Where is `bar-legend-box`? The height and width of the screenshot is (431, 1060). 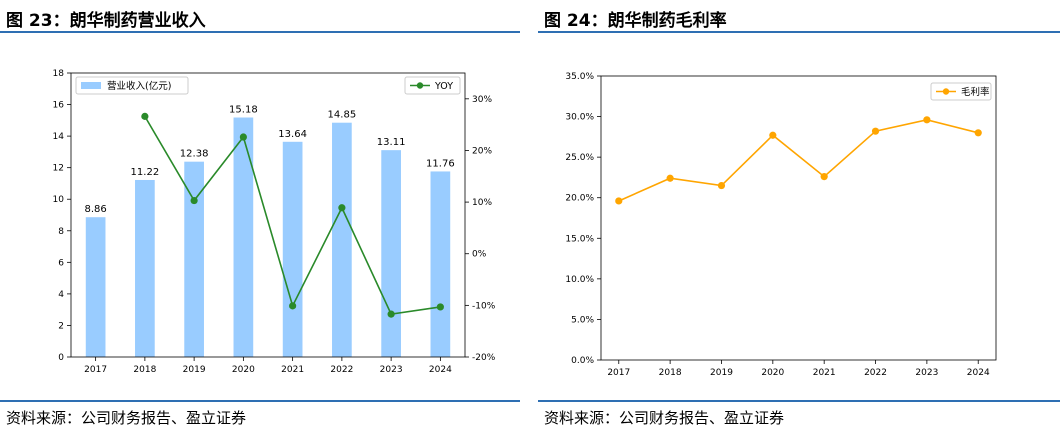
bar-legend-box is located at coordinates (132, 85).